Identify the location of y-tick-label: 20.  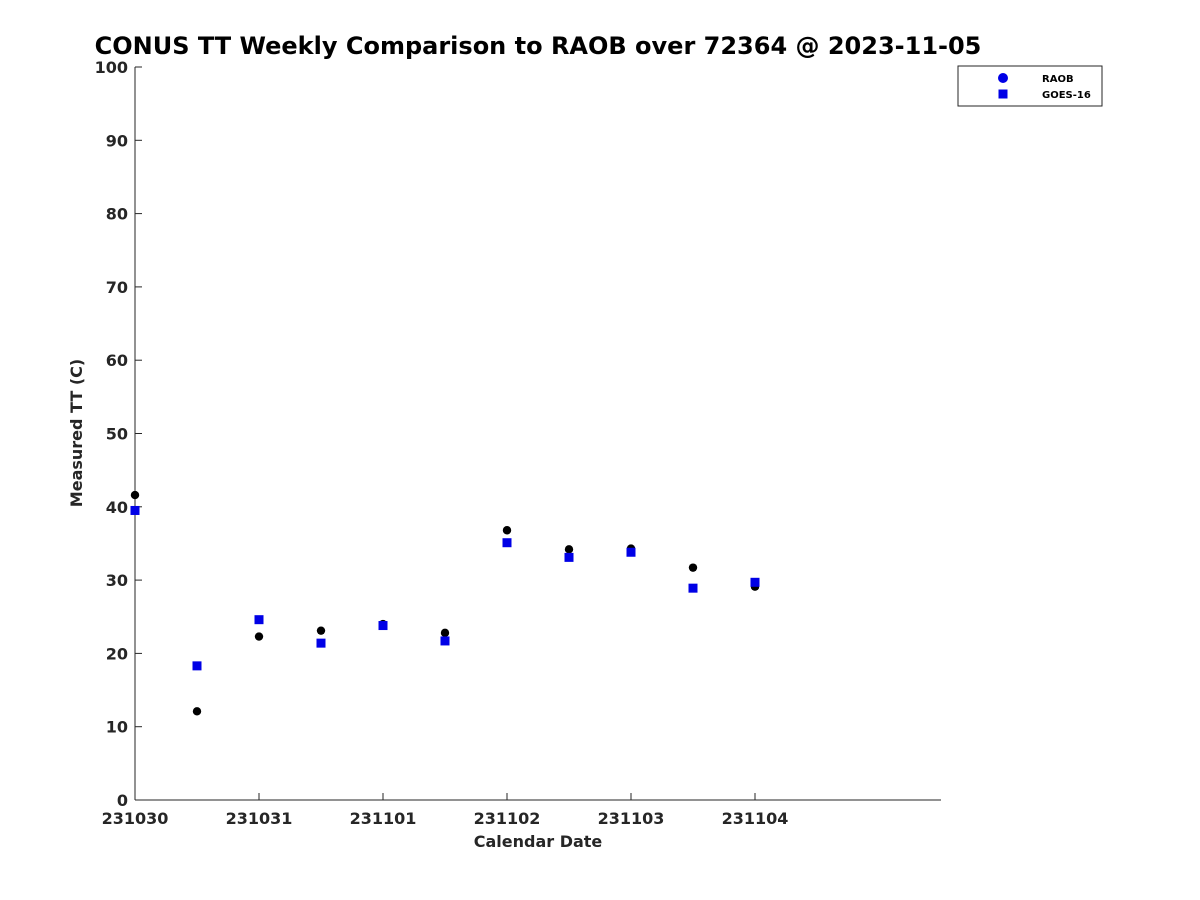
(117, 653).